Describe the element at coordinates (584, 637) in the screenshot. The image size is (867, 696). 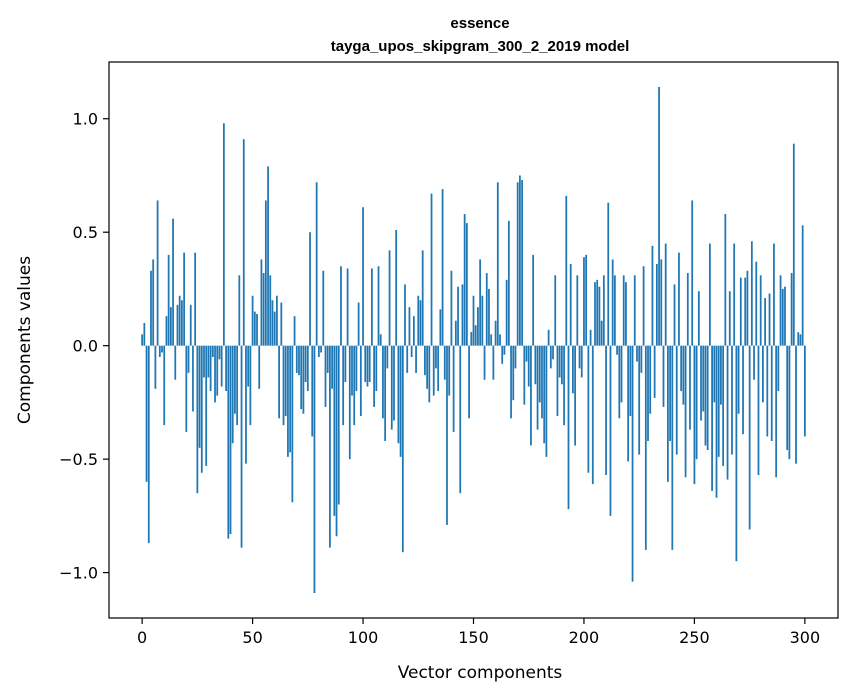
I see `x-tick-label: 200` at that location.